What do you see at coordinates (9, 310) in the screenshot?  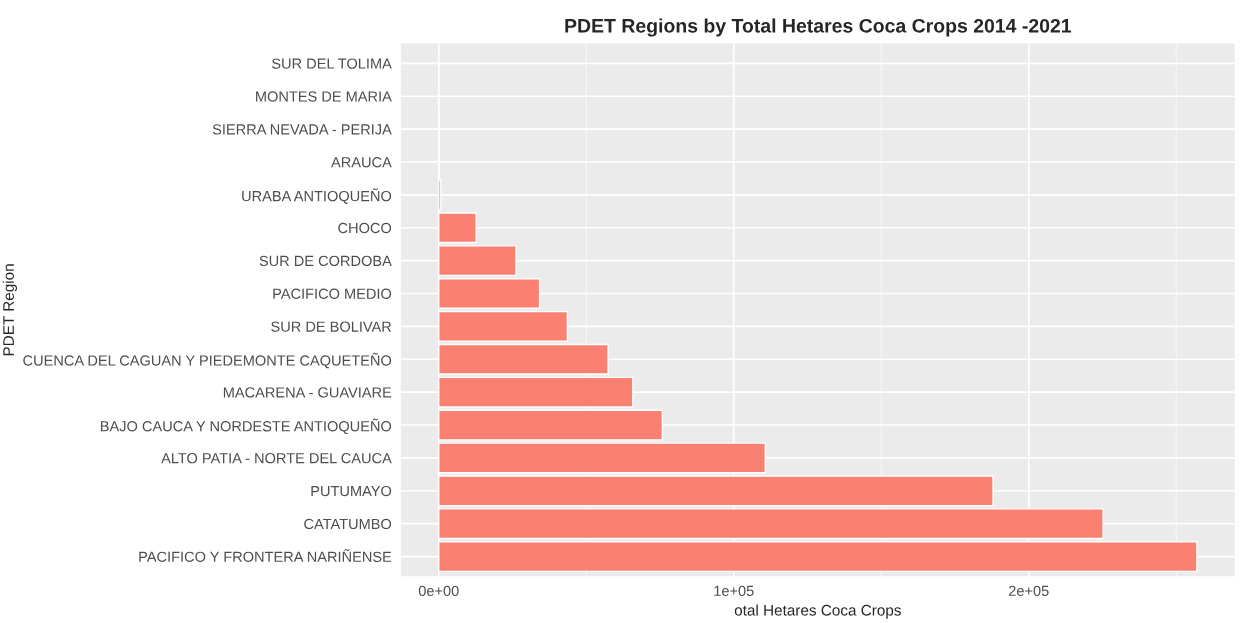 I see `y-axis-title: PDET Region` at bounding box center [9, 310].